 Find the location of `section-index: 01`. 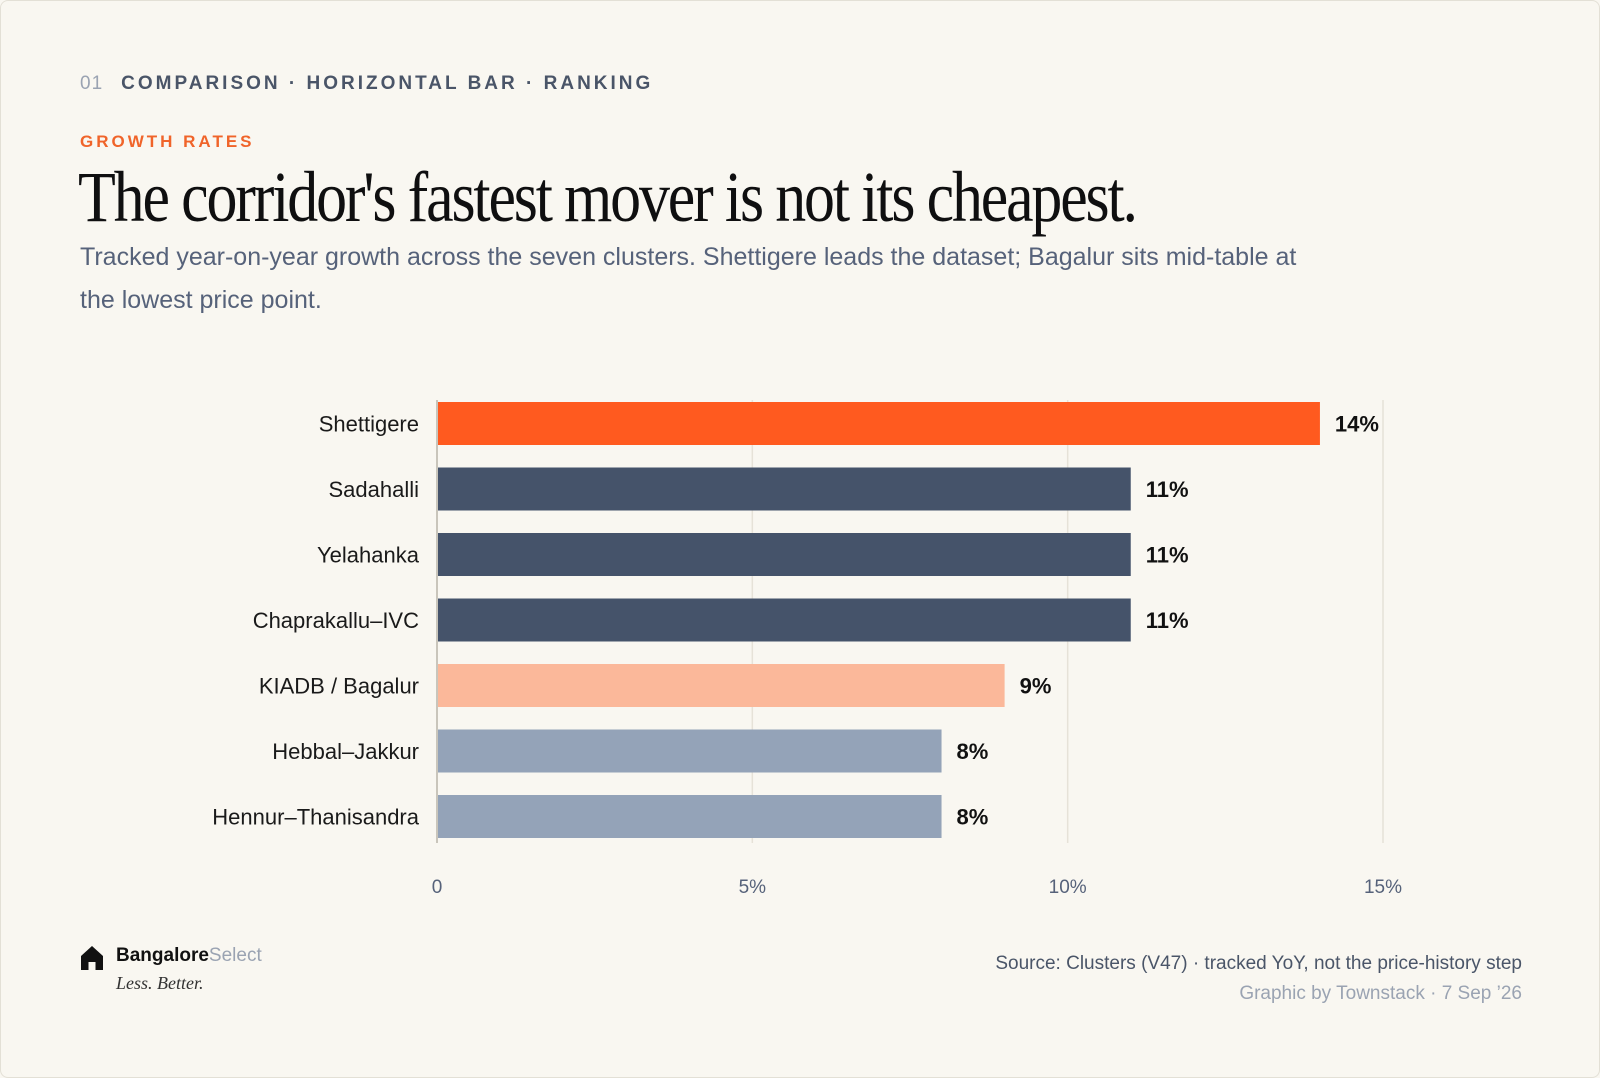

section-index: 01 is located at coordinates (92, 83).